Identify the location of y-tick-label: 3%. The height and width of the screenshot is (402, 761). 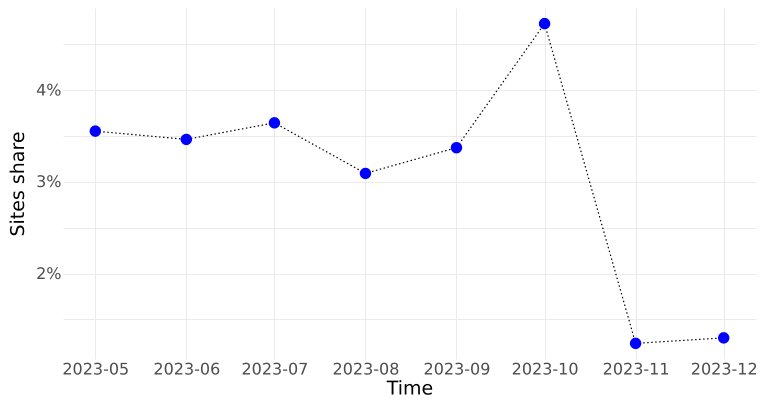
(49, 182).